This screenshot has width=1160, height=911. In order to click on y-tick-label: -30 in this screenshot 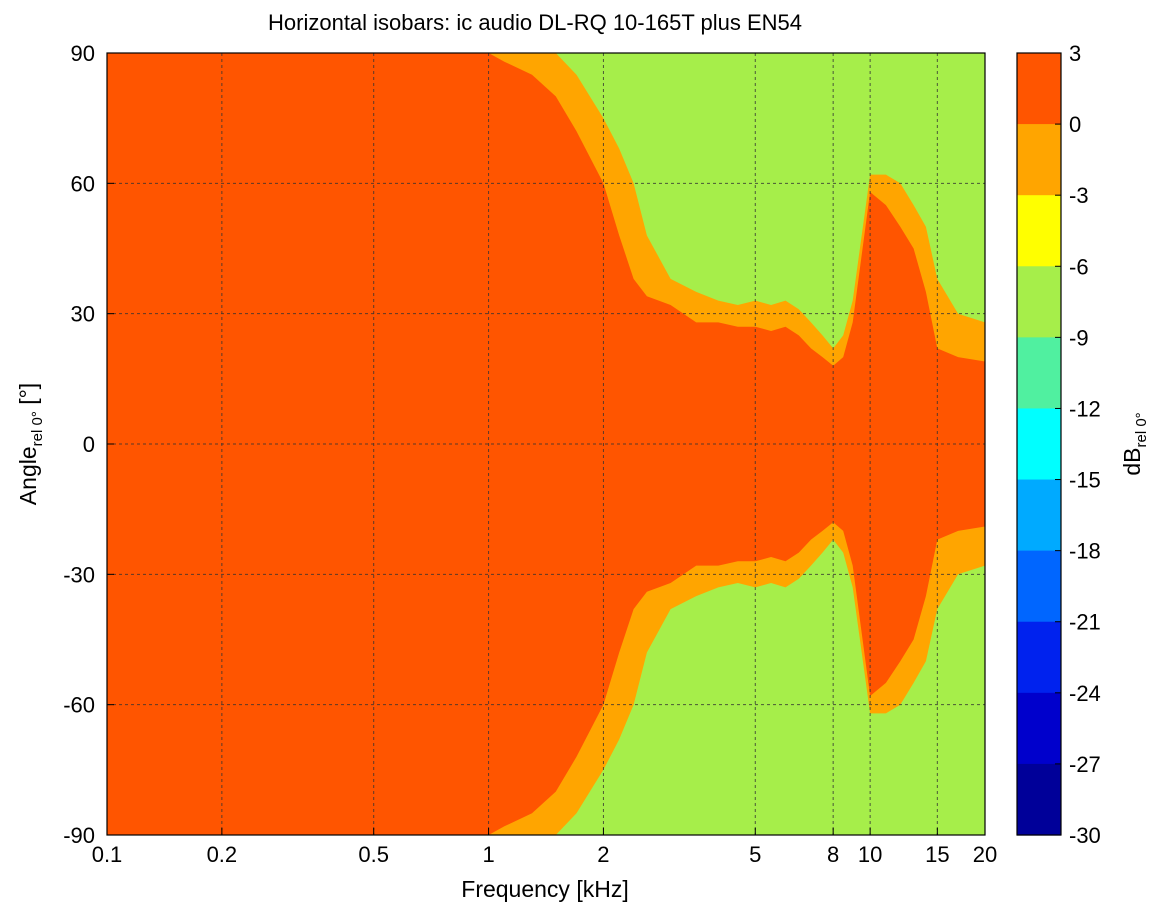, I will do `click(79, 574)`.